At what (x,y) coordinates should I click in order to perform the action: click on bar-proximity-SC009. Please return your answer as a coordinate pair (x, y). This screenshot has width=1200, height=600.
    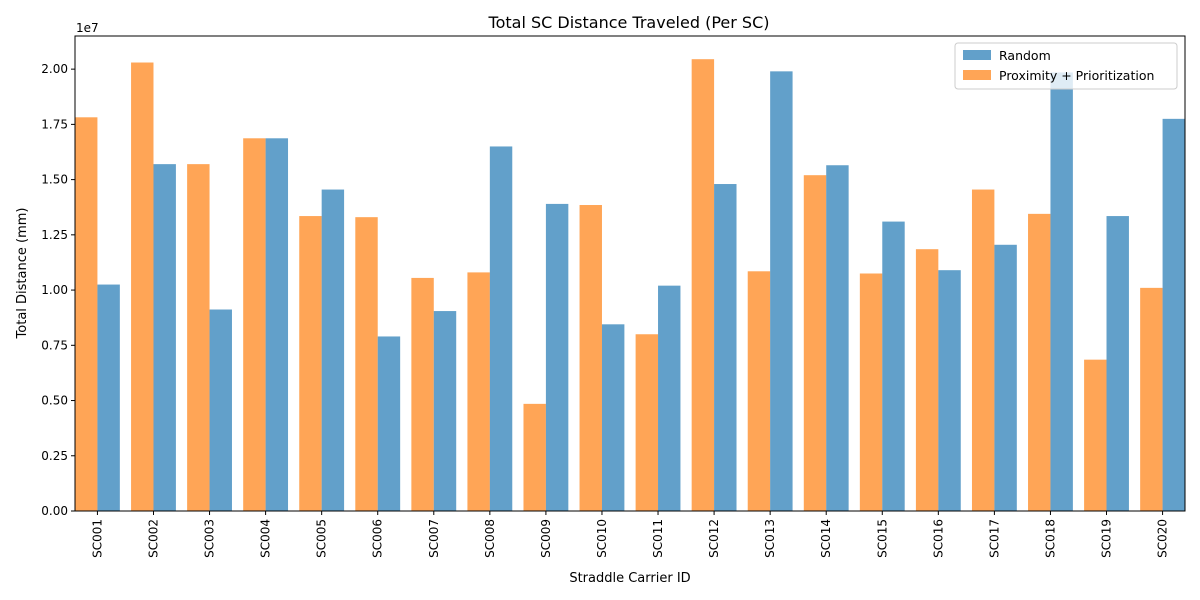
    Looking at the image, I should click on (534, 457).